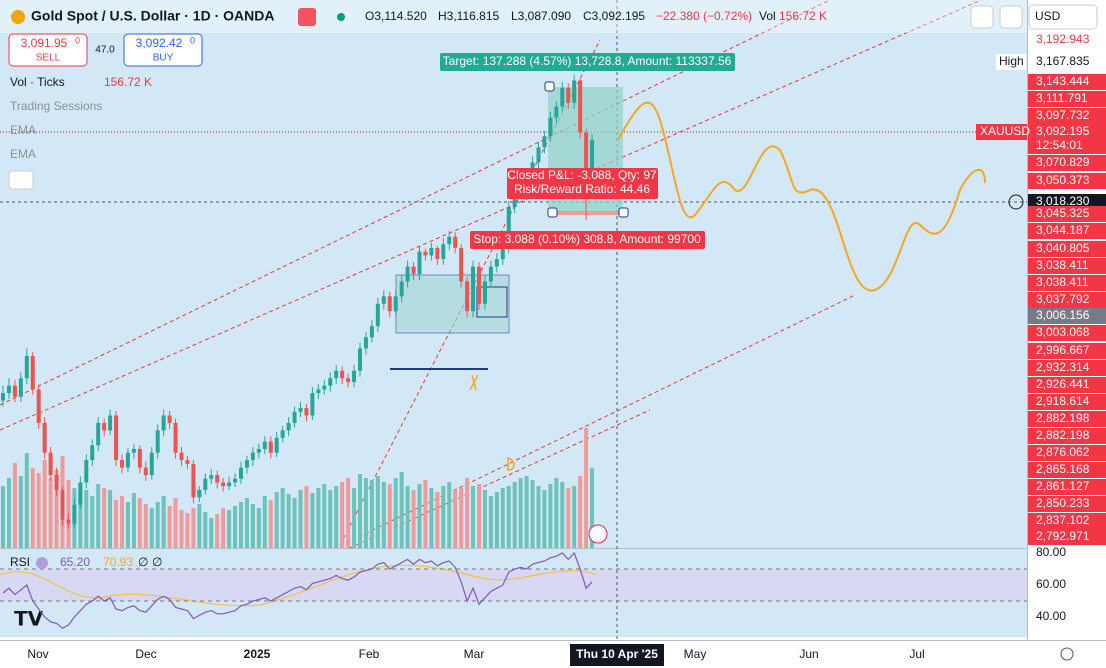 This screenshot has height=668, width=1106. Describe the element at coordinates (44, 43) in the screenshot. I see `sell-price: 3,091.95` at that location.